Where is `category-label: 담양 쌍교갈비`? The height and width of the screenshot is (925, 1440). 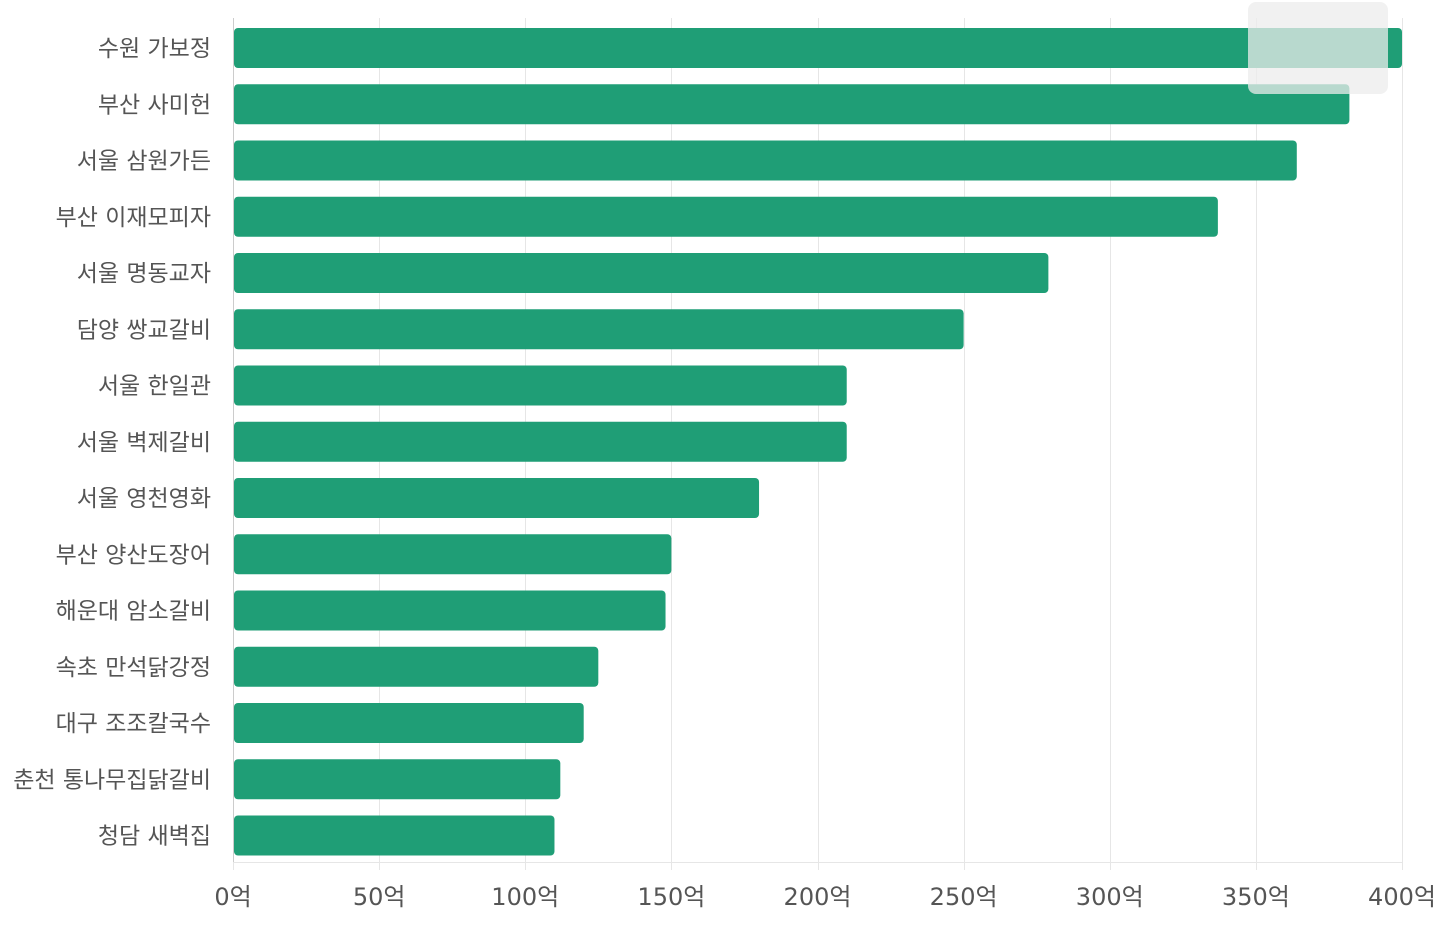 category-label: 담양 쌍교갈비 is located at coordinates (144, 330).